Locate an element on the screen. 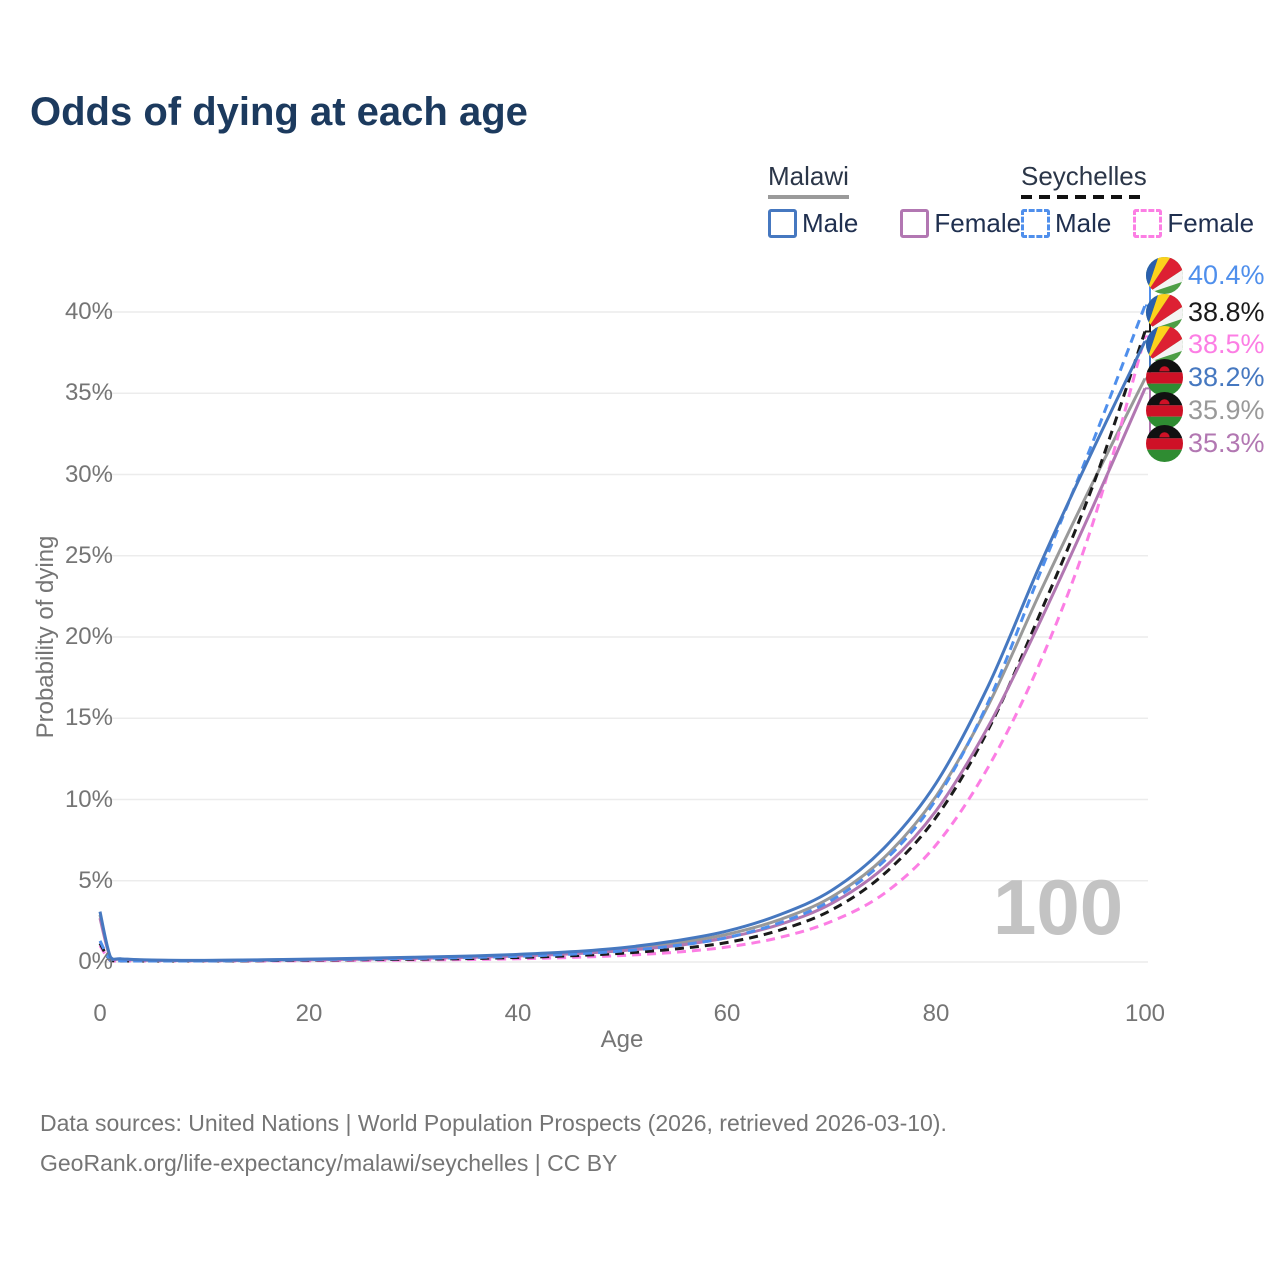 The width and height of the screenshot is (1280, 1280). legend-item-seychelles-female: Female is located at coordinates (1193, 223).